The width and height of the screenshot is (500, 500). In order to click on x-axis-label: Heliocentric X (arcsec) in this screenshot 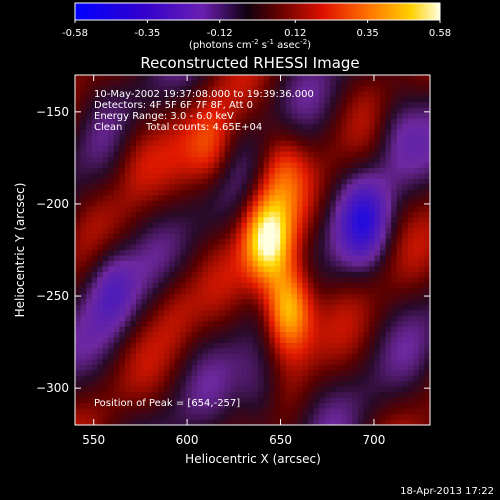, I will do `click(253, 459)`.